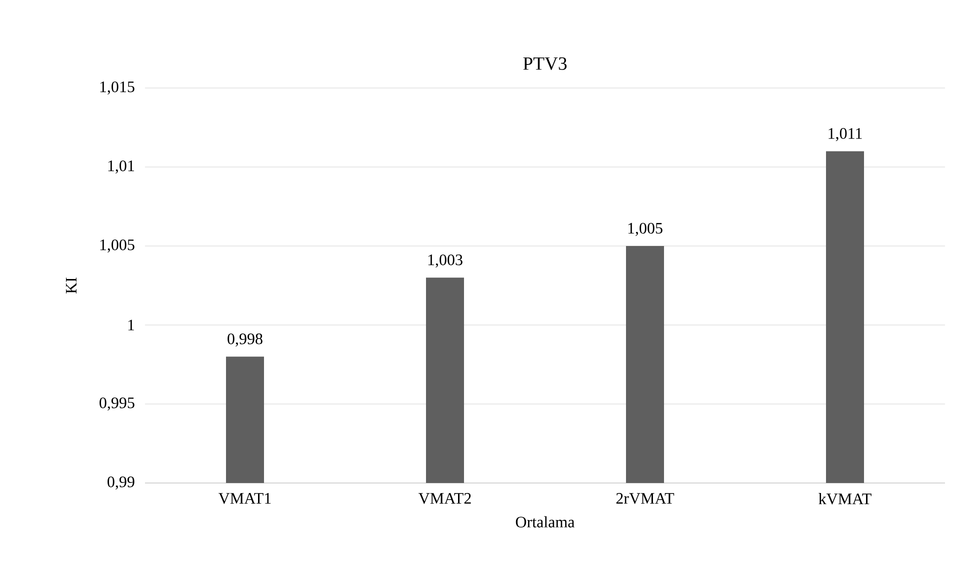  I want to click on x-tick-label: VMAT1, so click(244, 498).